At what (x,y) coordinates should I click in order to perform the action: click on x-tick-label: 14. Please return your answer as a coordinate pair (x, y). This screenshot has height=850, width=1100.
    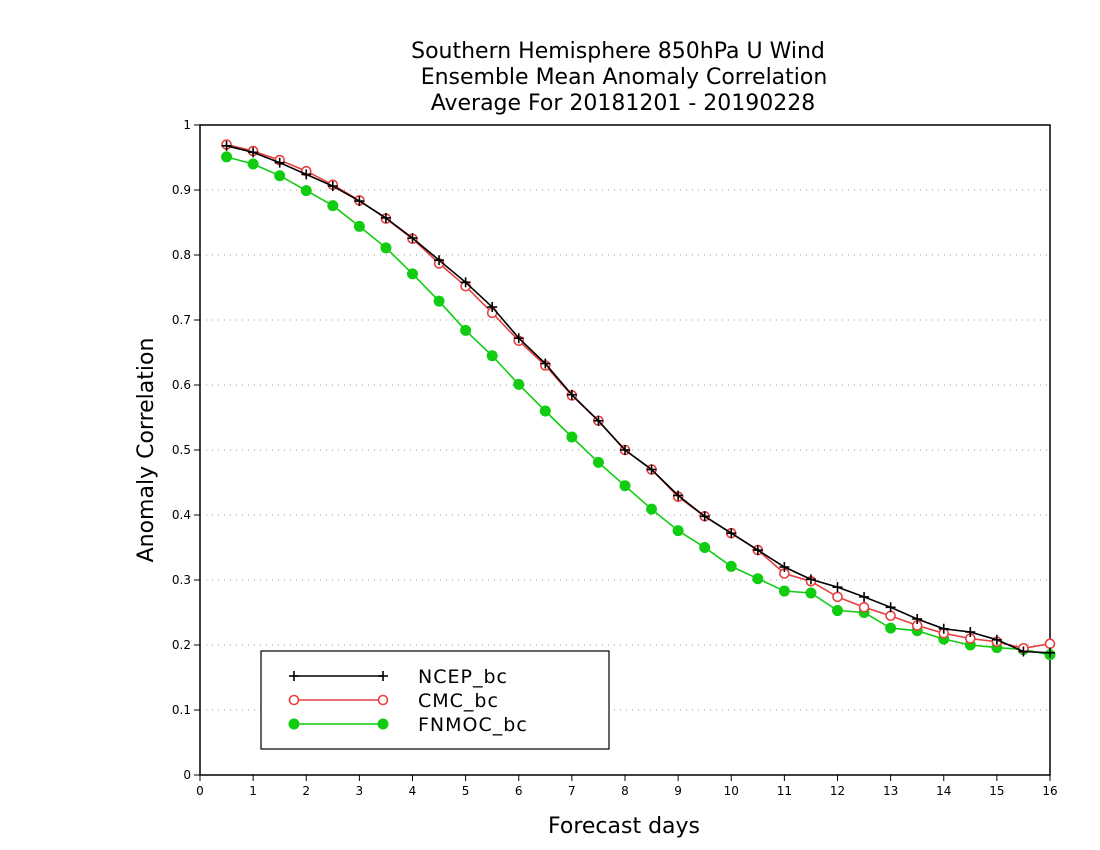
    Looking at the image, I should click on (943, 791).